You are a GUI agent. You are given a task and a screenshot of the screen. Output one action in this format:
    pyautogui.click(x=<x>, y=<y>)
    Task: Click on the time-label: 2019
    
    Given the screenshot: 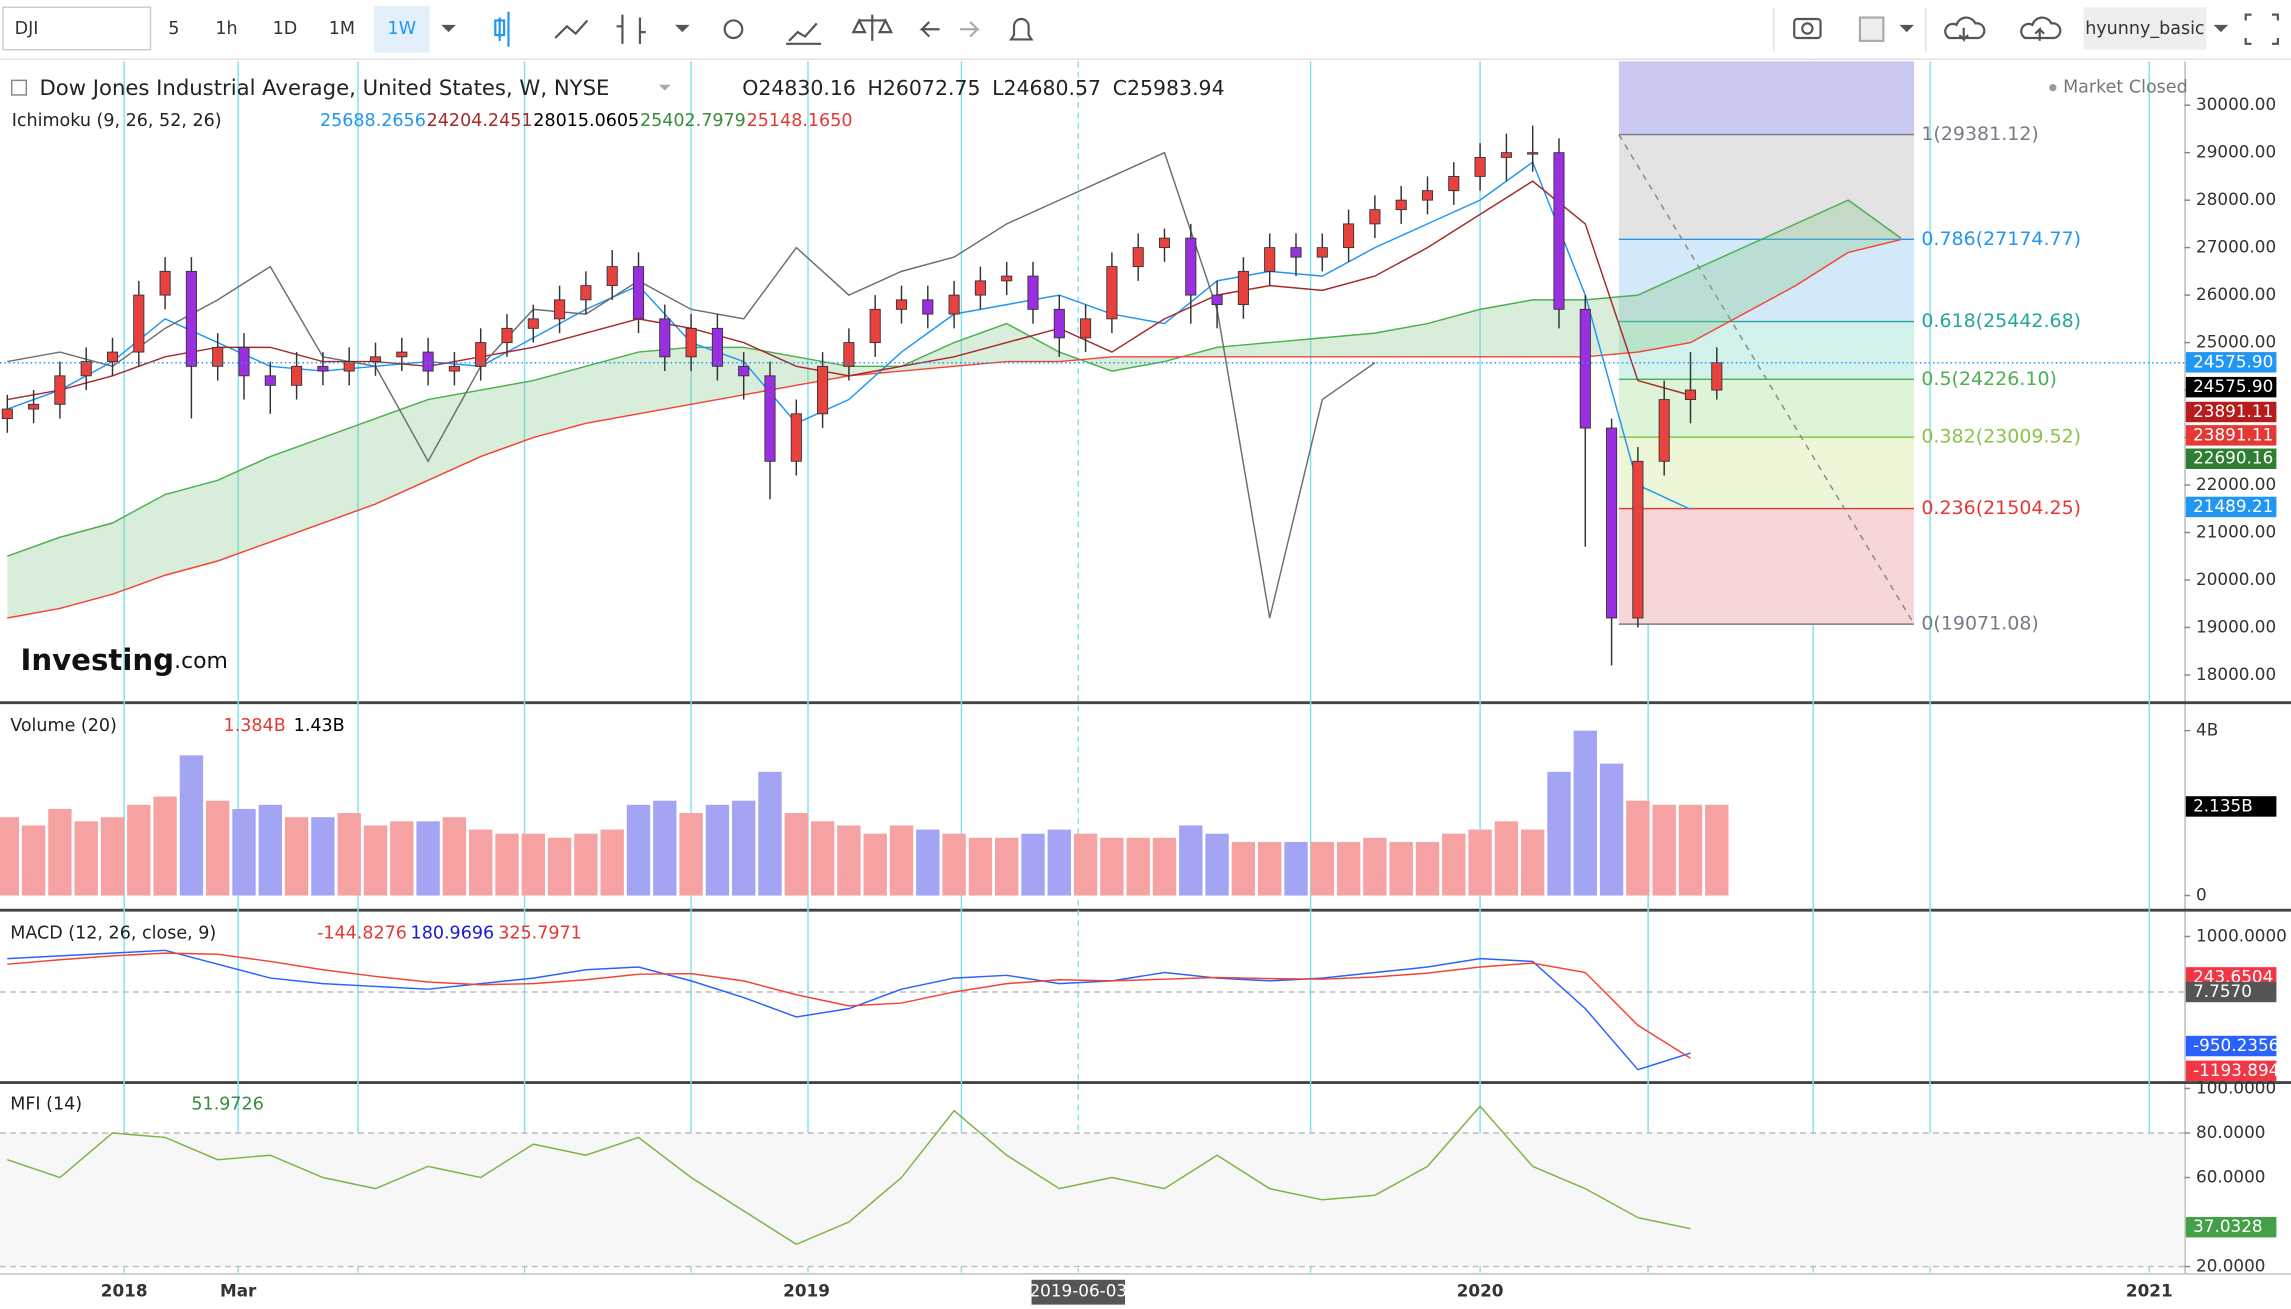 What is the action you would take?
    pyautogui.click(x=806, y=1290)
    